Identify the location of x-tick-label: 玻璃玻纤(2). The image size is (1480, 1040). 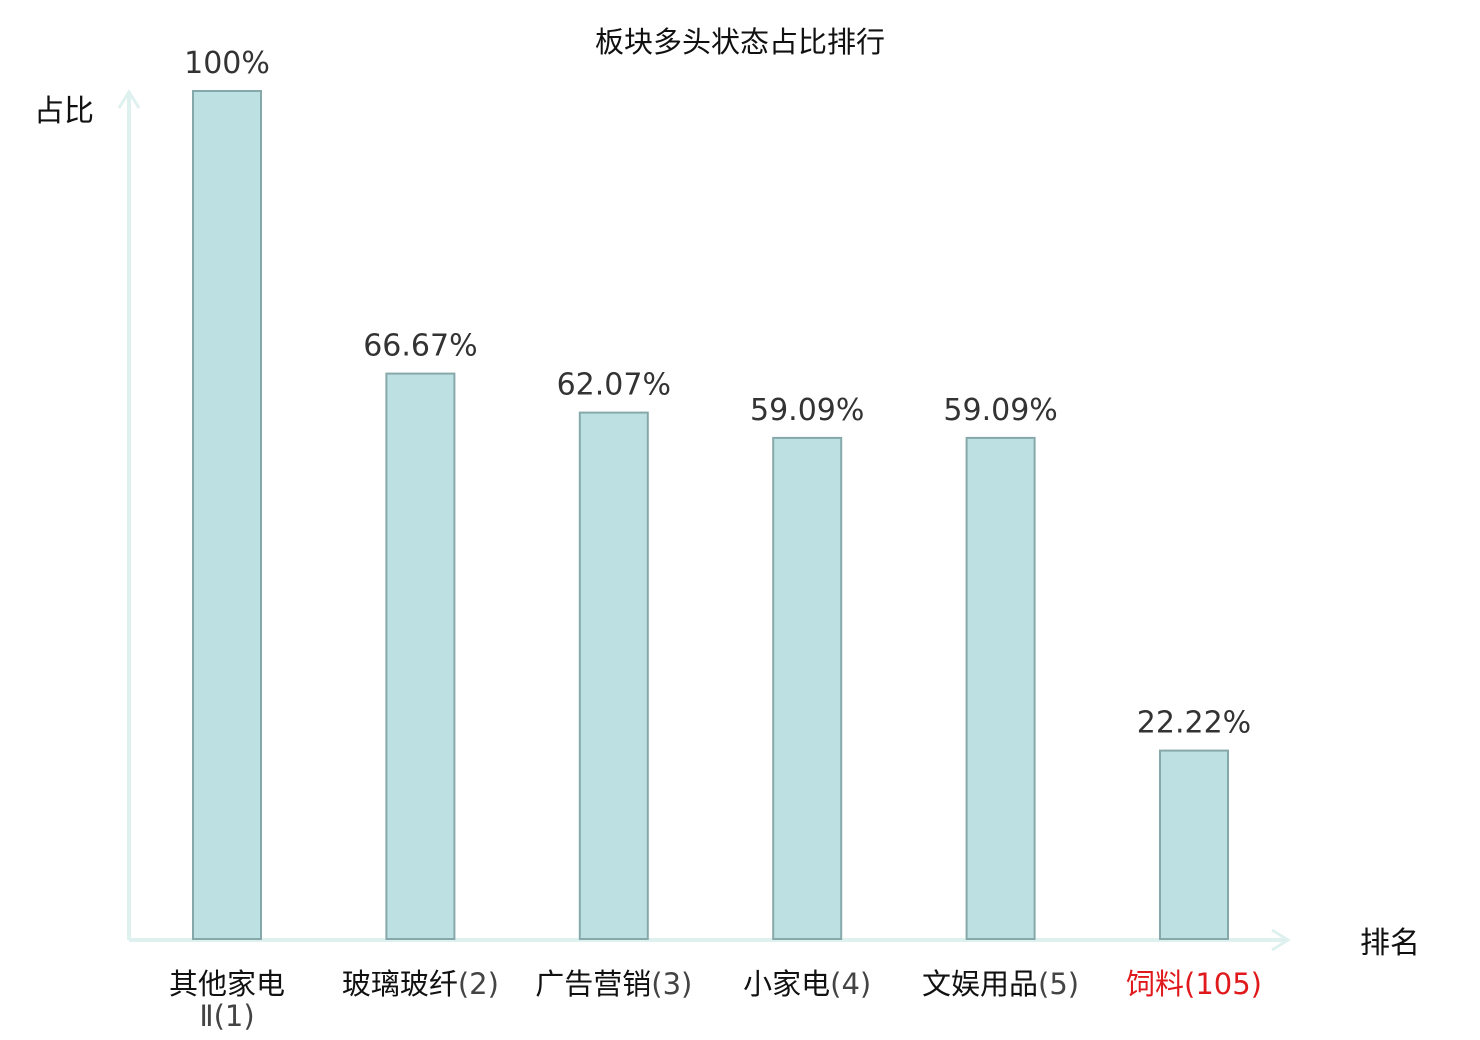
(420, 984).